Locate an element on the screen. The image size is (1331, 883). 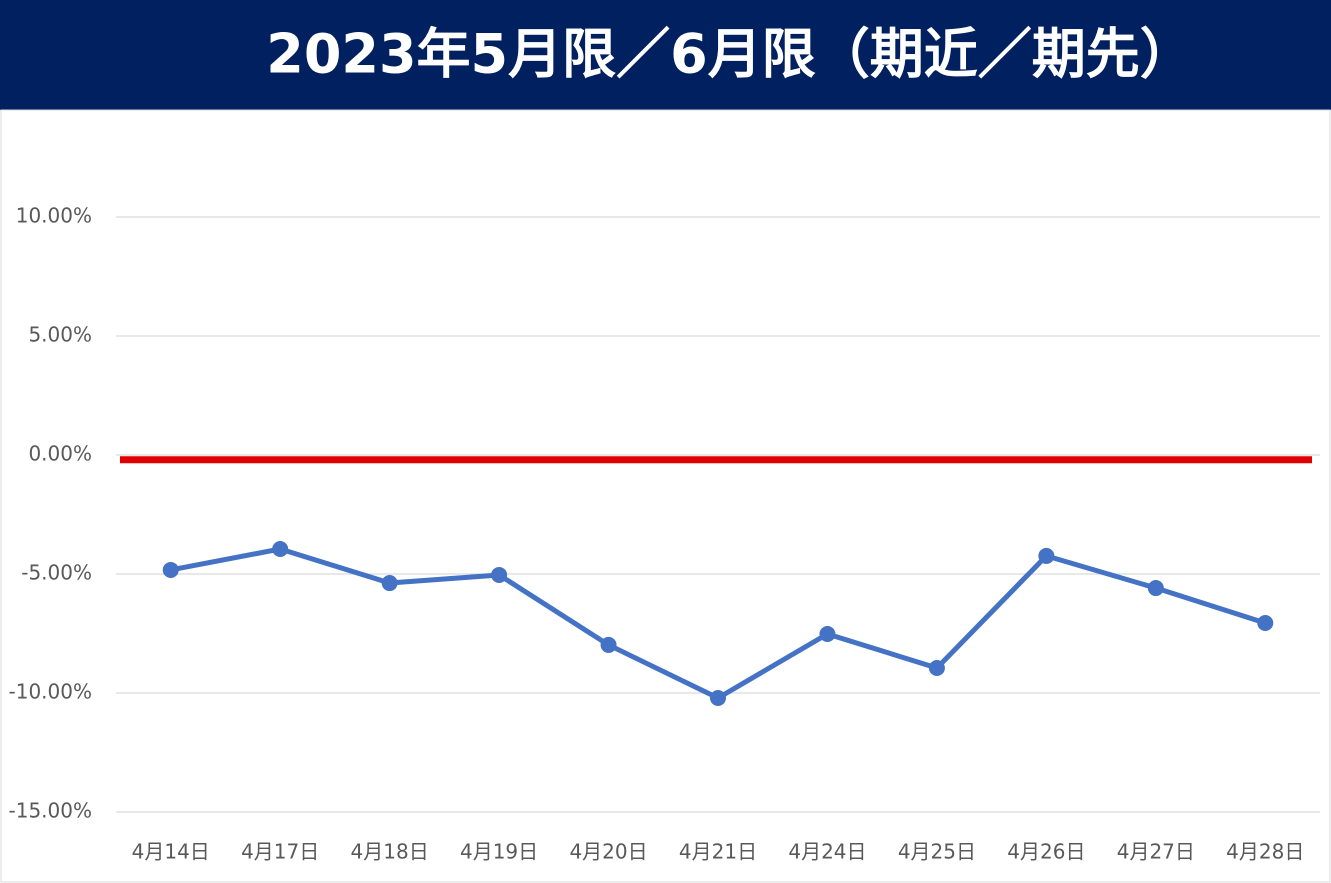
y-tick-label: 5.00% is located at coordinates (60, 335).